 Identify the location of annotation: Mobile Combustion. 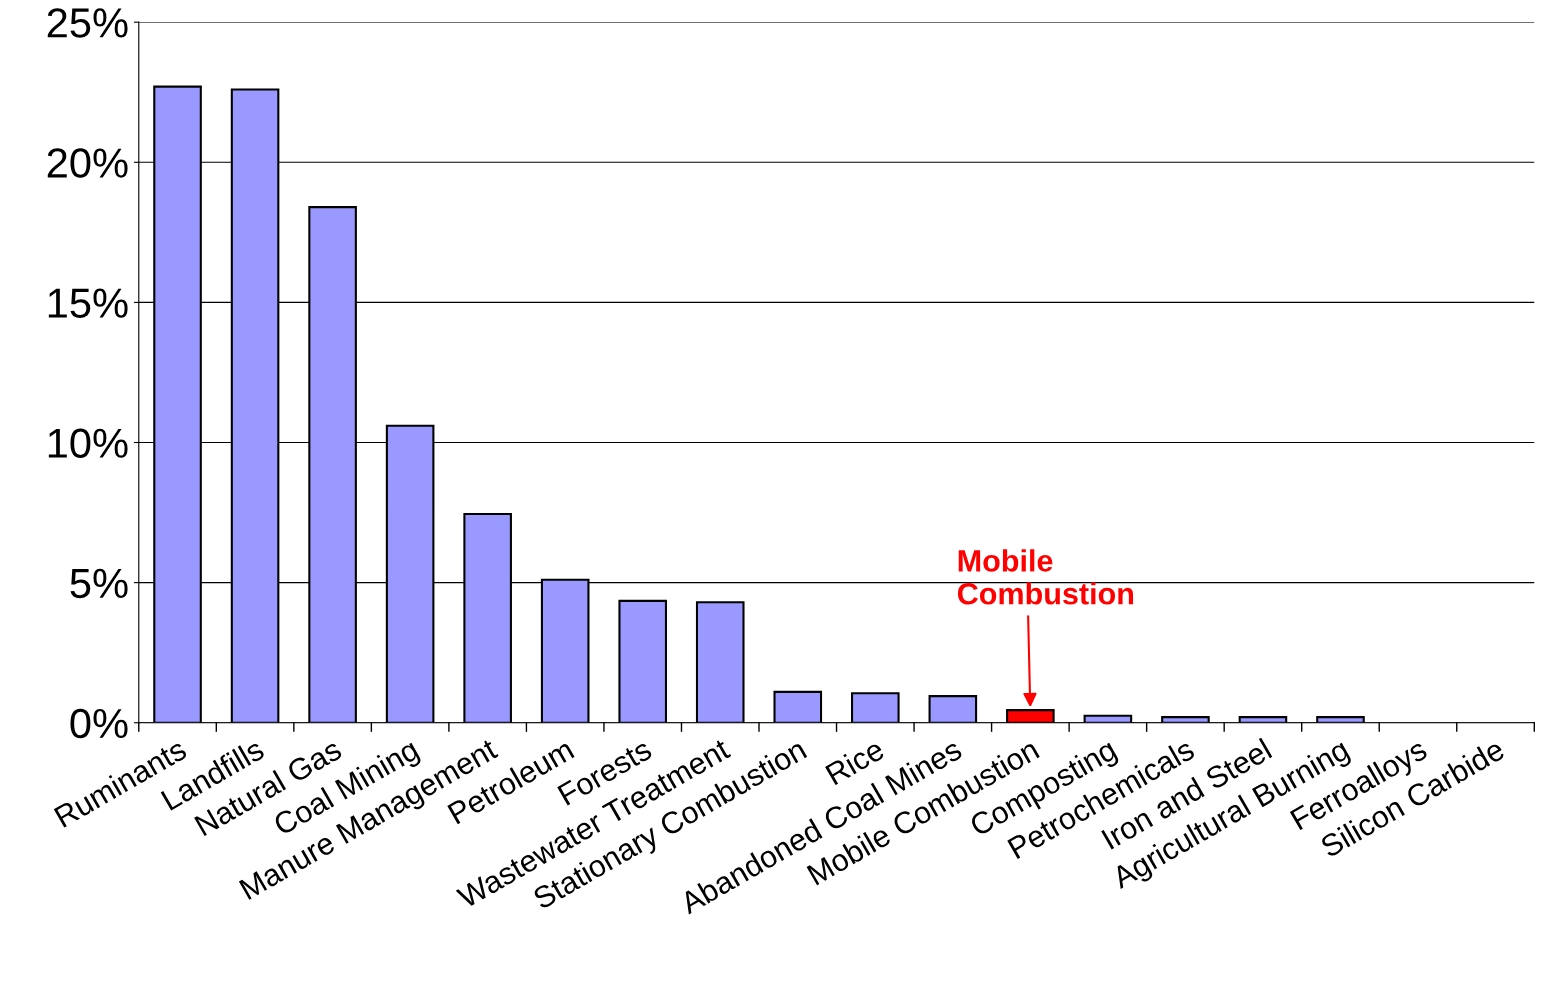
(1045, 577).